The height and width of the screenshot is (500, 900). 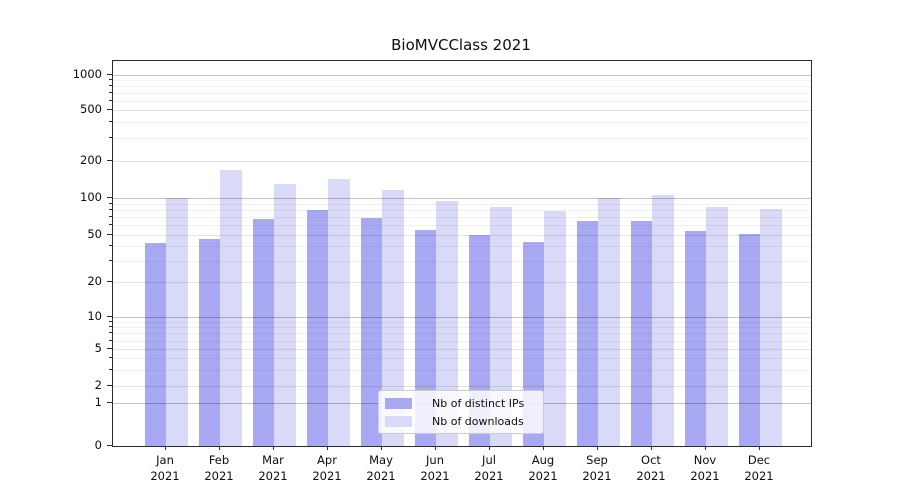 What do you see at coordinates (695, 338) in the screenshot?
I see `bar-ips-nov` at bounding box center [695, 338].